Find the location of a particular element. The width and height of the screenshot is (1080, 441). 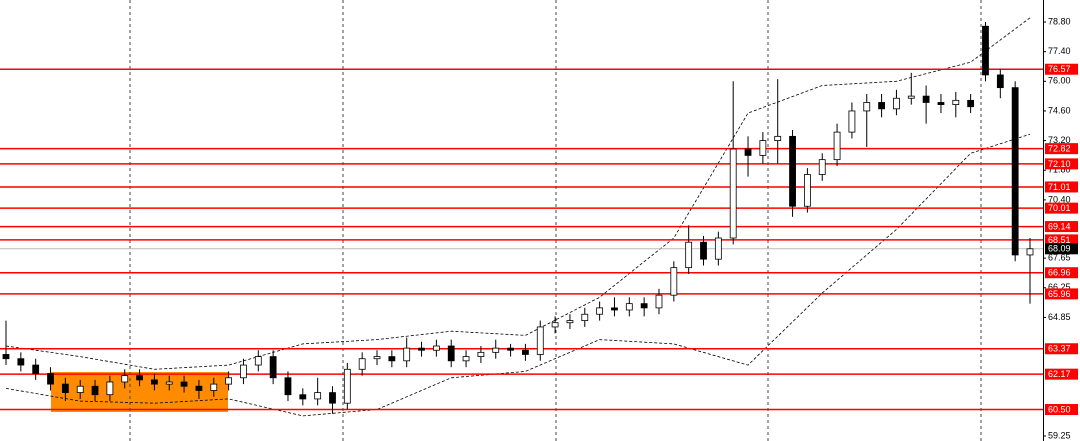

y-tick-label: 67.65 is located at coordinates (1059, 257).